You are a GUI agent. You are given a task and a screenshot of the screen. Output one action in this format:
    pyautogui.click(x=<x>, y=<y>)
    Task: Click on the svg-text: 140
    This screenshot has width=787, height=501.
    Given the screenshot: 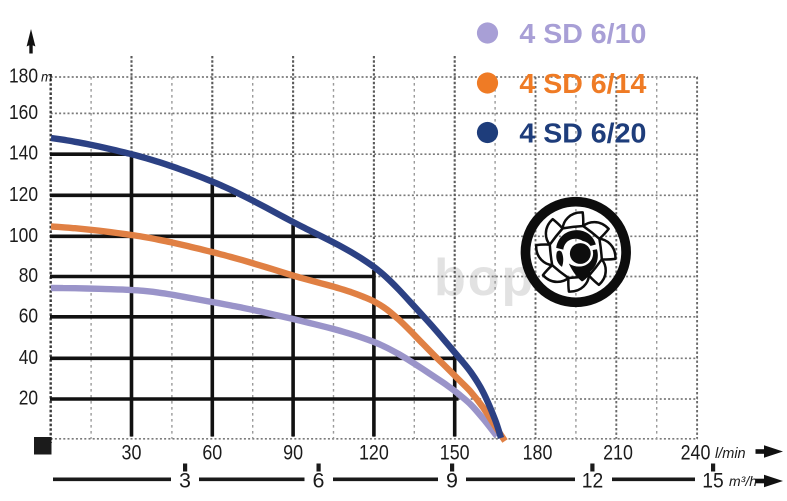 What is the action you would take?
    pyautogui.click(x=23, y=154)
    